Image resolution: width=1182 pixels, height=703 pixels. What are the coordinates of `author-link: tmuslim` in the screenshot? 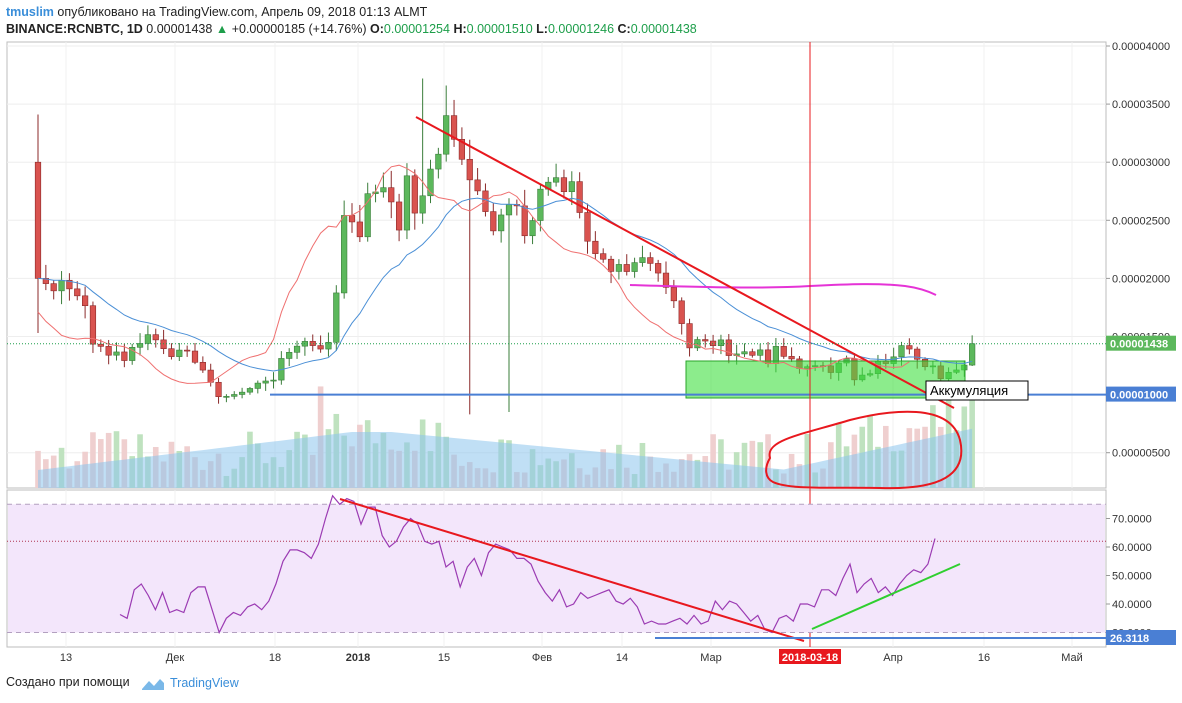 It's located at (30, 12).